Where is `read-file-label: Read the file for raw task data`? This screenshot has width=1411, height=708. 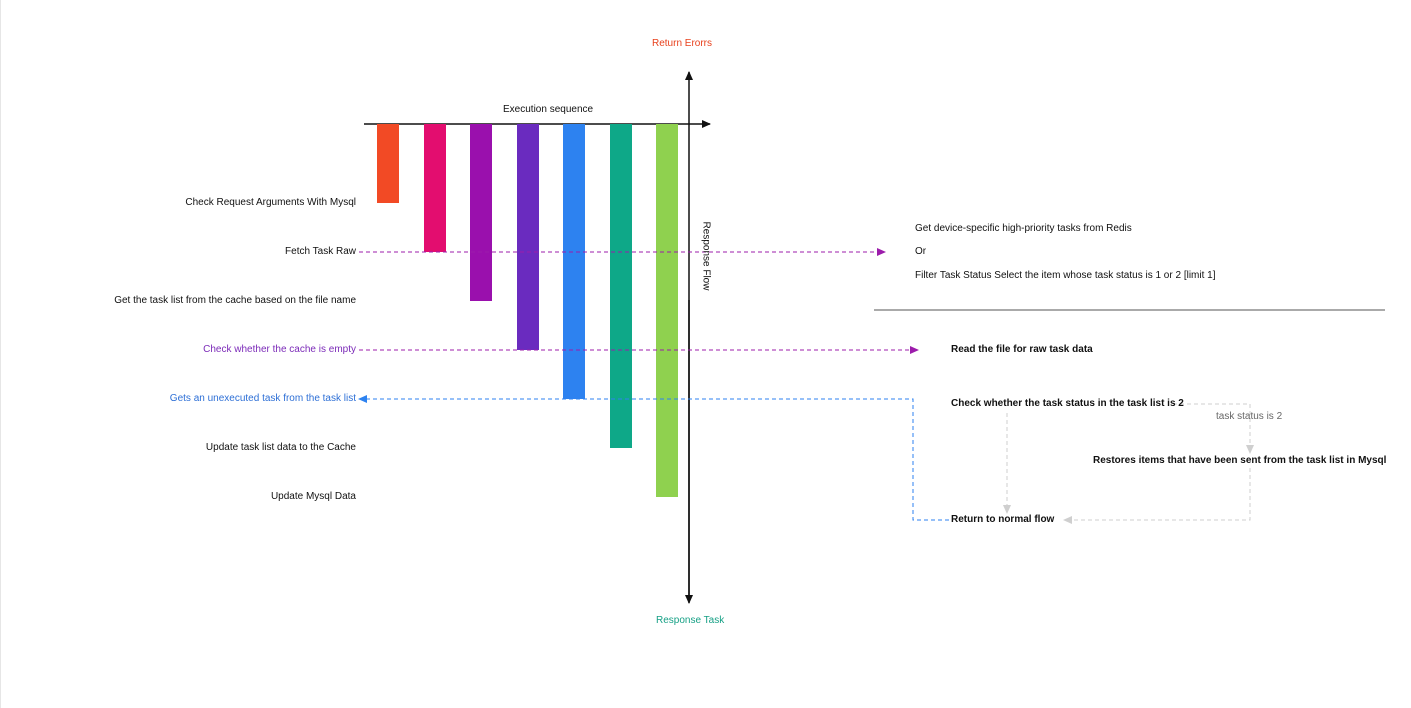 read-file-label: Read the file for raw task data is located at coordinates (1022, 349).